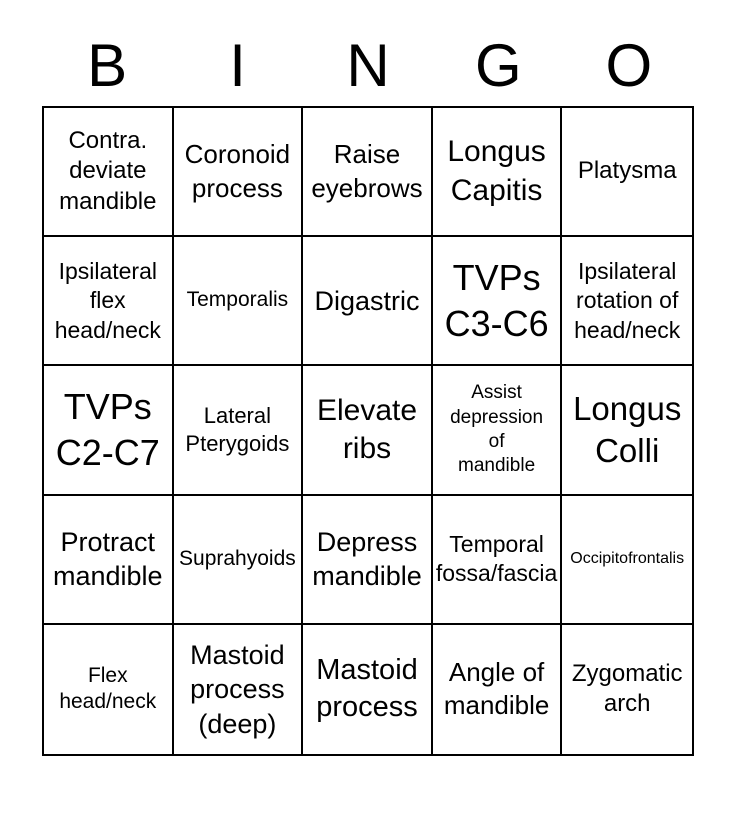  Describe the element at coordinates (238, 560) in the screenshot. I see `bingo-cell: Suprahyoids` at that location.